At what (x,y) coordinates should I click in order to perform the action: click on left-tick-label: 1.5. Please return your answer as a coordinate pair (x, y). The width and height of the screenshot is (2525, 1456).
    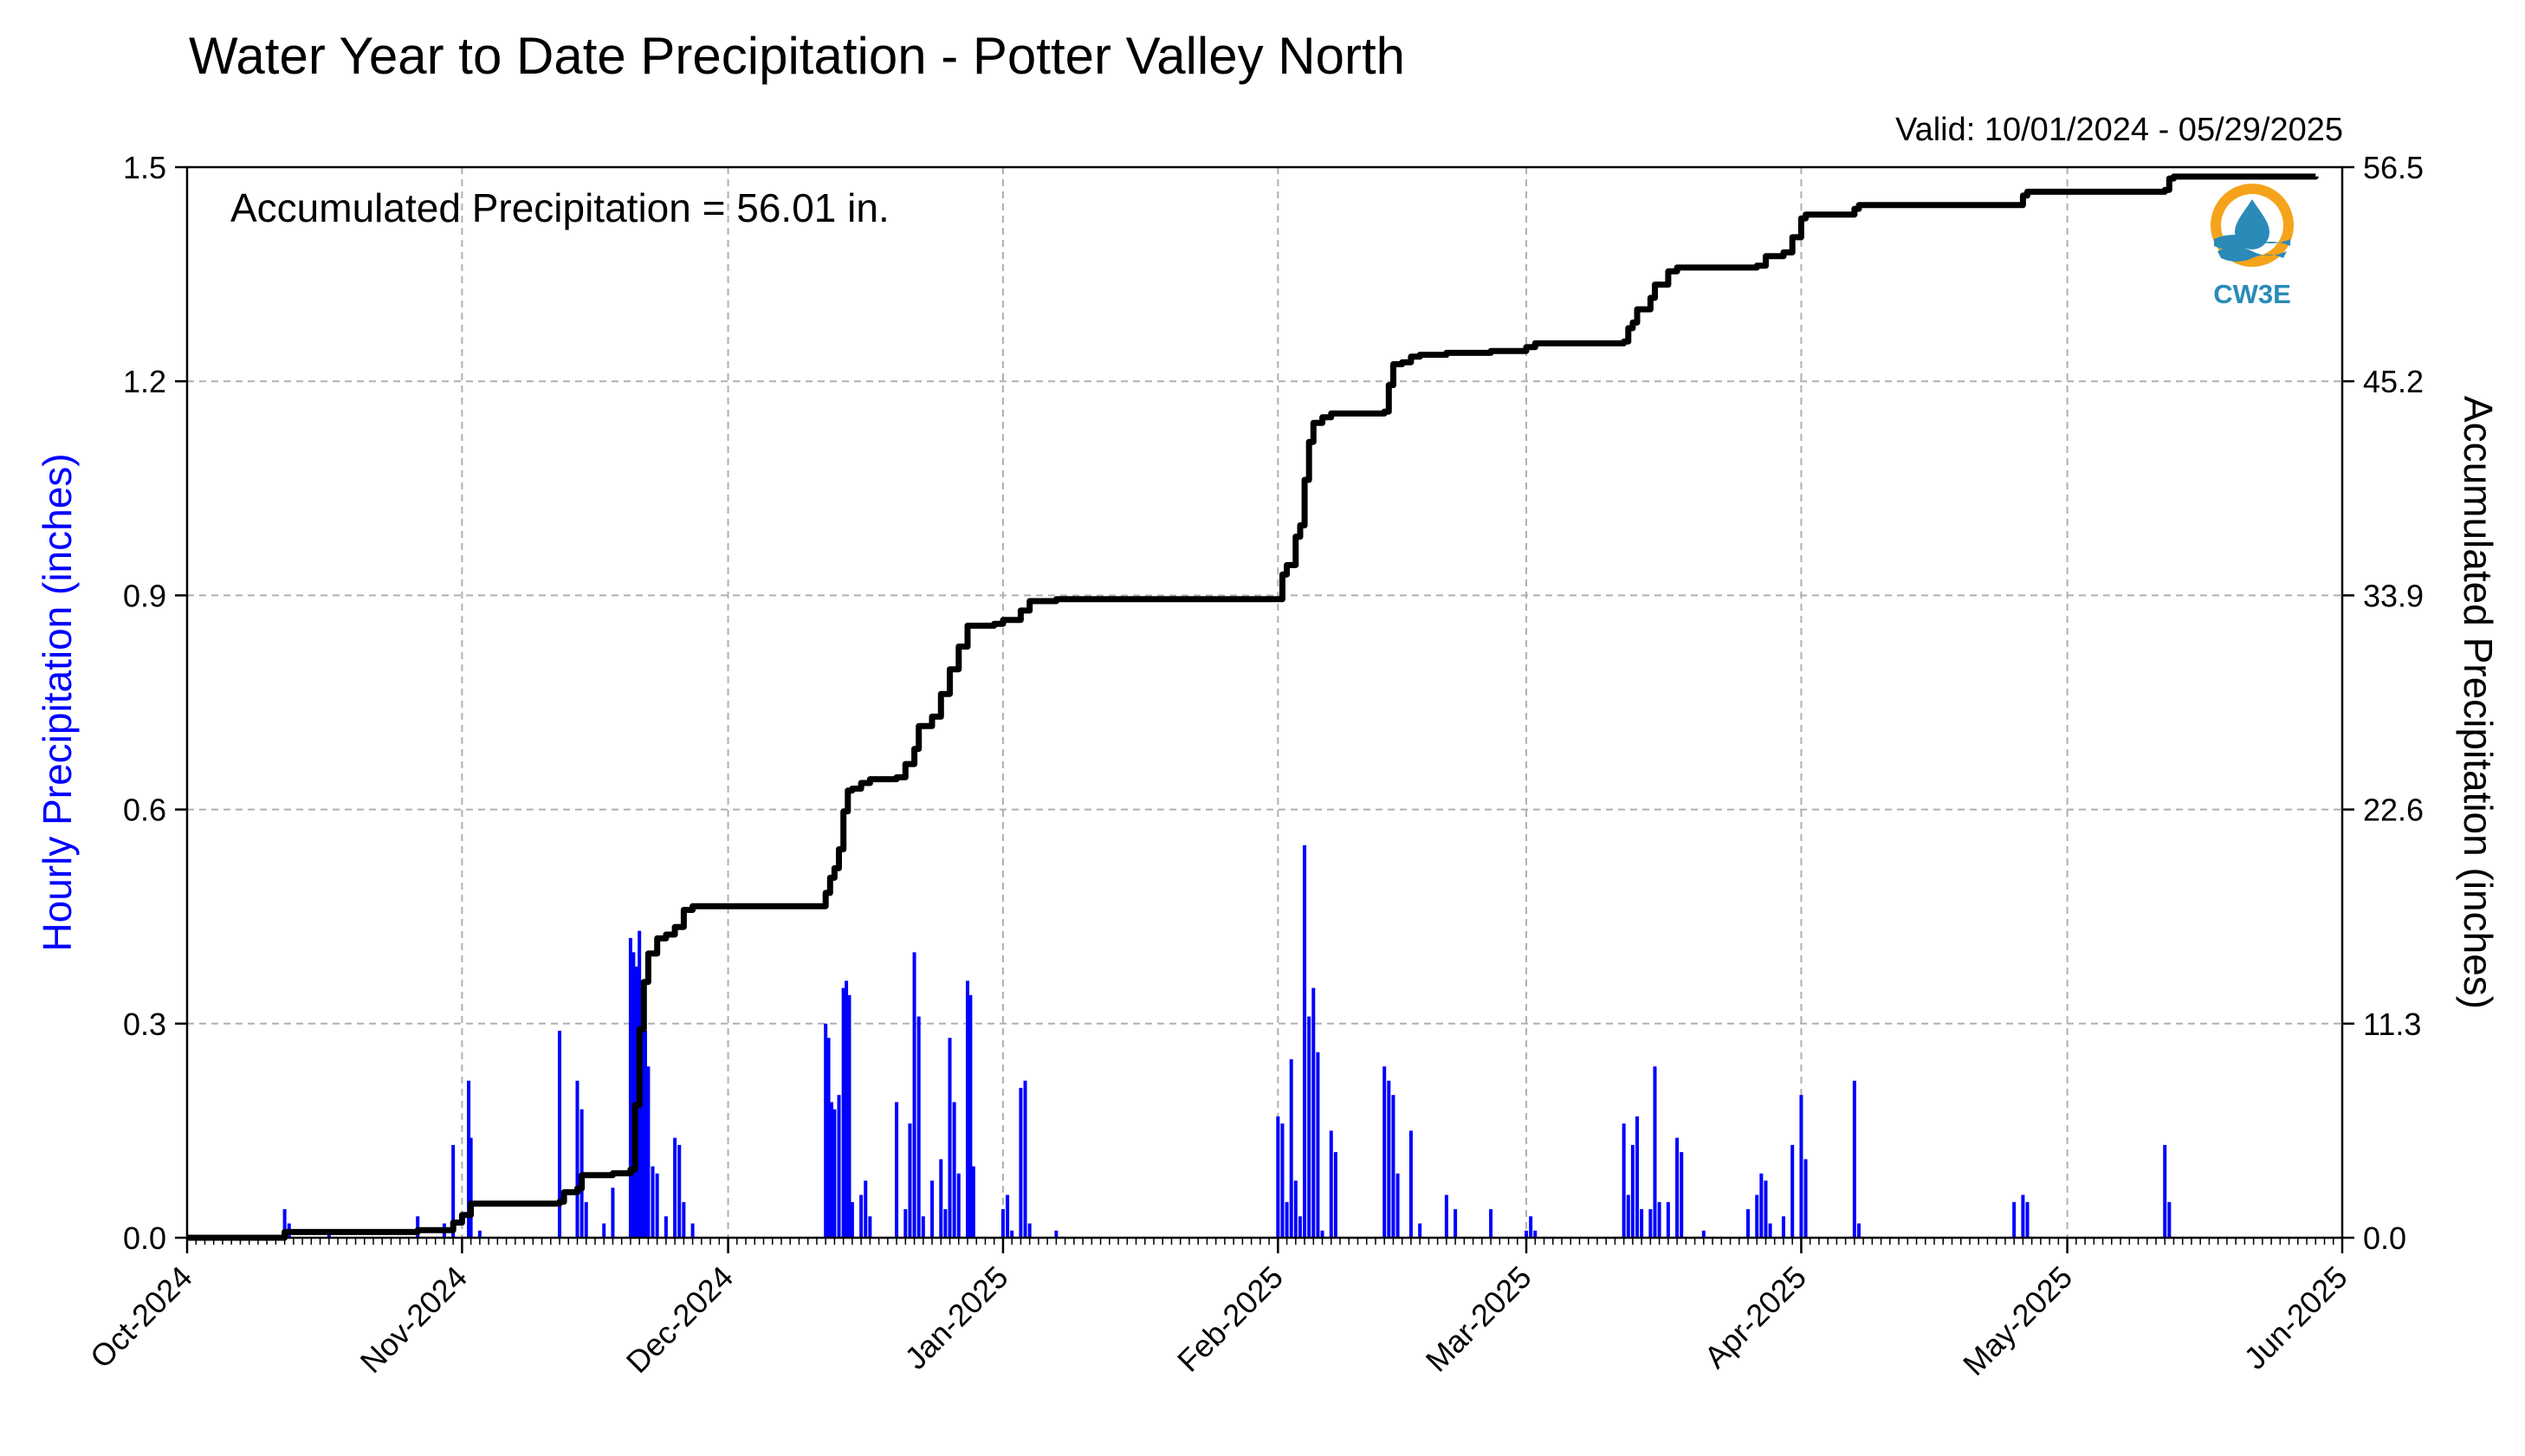
    Looking at the image, I should click on (144, 167).